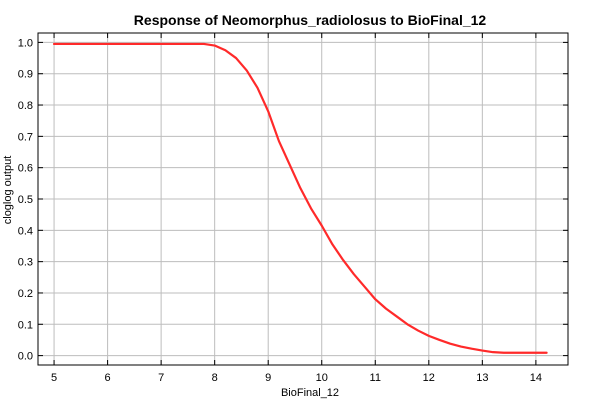 The width and height of the screenshot is (600, 400). I want to click on y-tick-label: 0.3, so click(25, 263).